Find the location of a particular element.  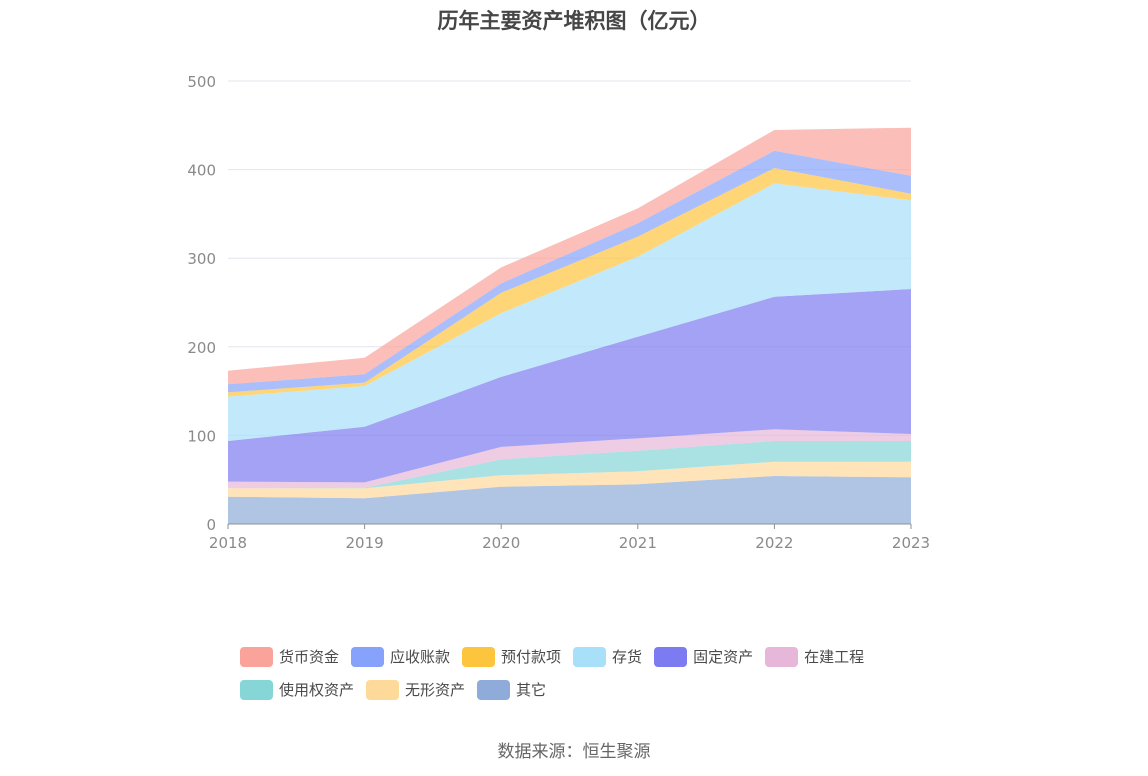

y-tick-label: 200 is located at coordinates (201, 348).